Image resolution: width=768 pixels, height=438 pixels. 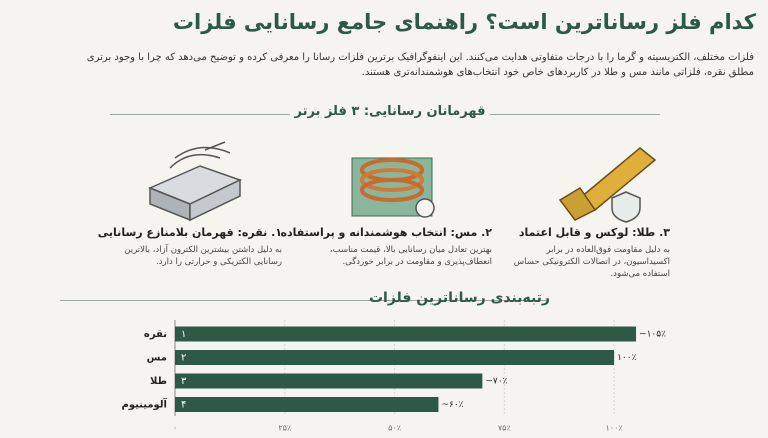 What do you see at coordinates (184, 381) in the screenshot?
I see `rank-label: ۳` at bounding box center [184, 381].